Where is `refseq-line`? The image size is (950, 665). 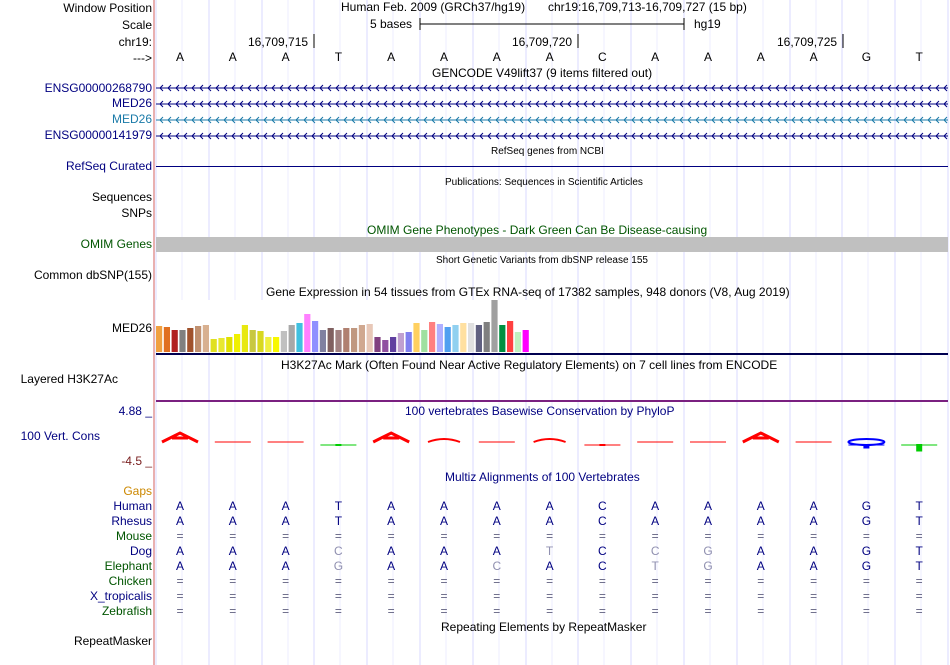
refseq-line is located at coordinates (552, 166).